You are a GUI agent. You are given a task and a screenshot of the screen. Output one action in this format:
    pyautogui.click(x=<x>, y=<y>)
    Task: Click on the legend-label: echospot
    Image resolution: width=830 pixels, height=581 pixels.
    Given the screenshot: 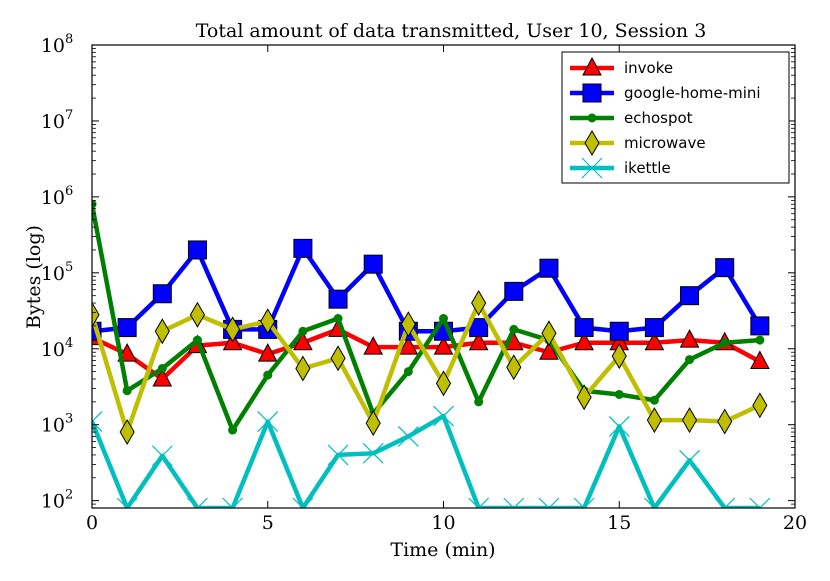 What is the action you would take?
    pyautogui.click(x=658, y=118)
    